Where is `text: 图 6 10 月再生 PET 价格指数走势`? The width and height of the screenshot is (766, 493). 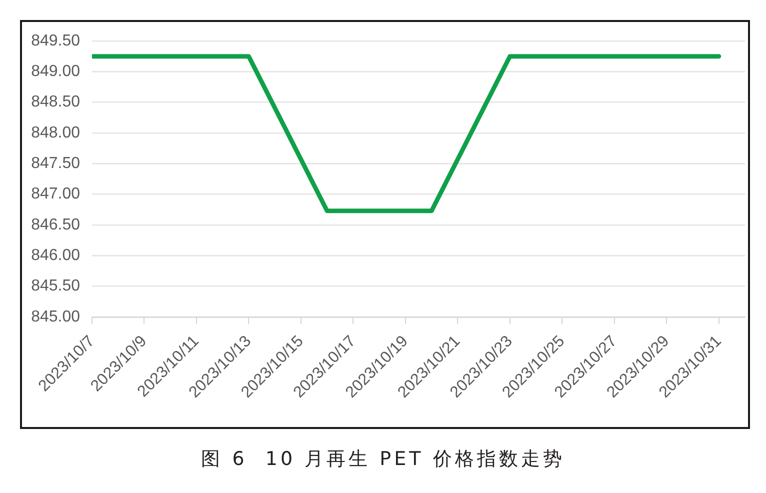
text: 图 6 10 月再生 PET 价格指数走势 is located at coordinates (383, 459).